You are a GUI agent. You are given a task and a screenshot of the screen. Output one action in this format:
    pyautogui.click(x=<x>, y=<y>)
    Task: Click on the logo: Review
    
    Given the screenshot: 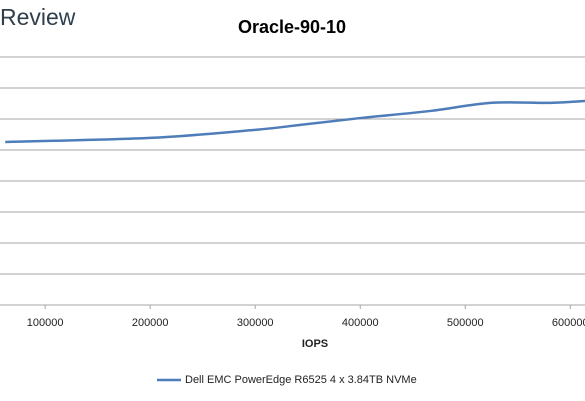 What is the action you would take?
    pyautogui.click(x=38, y=17)
    